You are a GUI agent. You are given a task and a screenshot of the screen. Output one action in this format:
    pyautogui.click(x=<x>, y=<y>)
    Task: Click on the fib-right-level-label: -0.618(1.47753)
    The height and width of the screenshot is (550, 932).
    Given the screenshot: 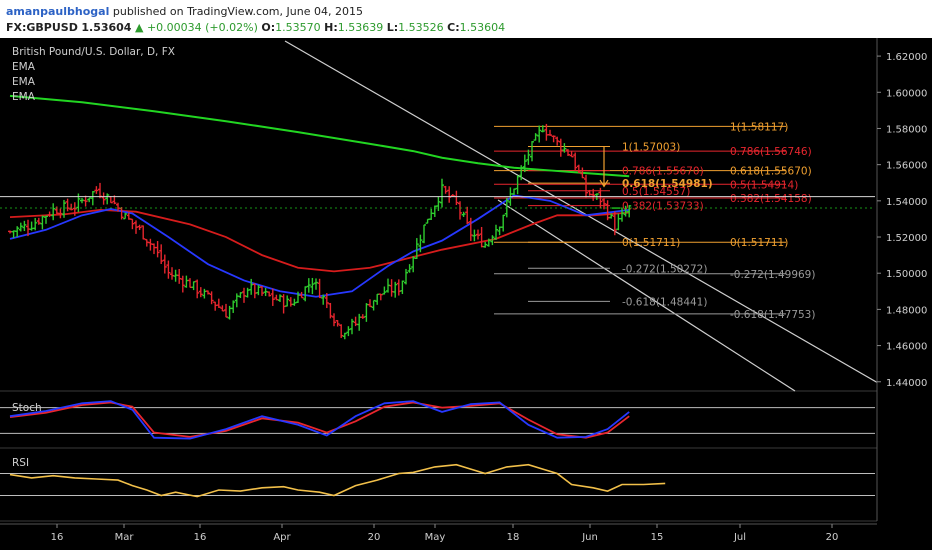 What is the action you would take?
    pyautogui.click(x=772, y=315)
    